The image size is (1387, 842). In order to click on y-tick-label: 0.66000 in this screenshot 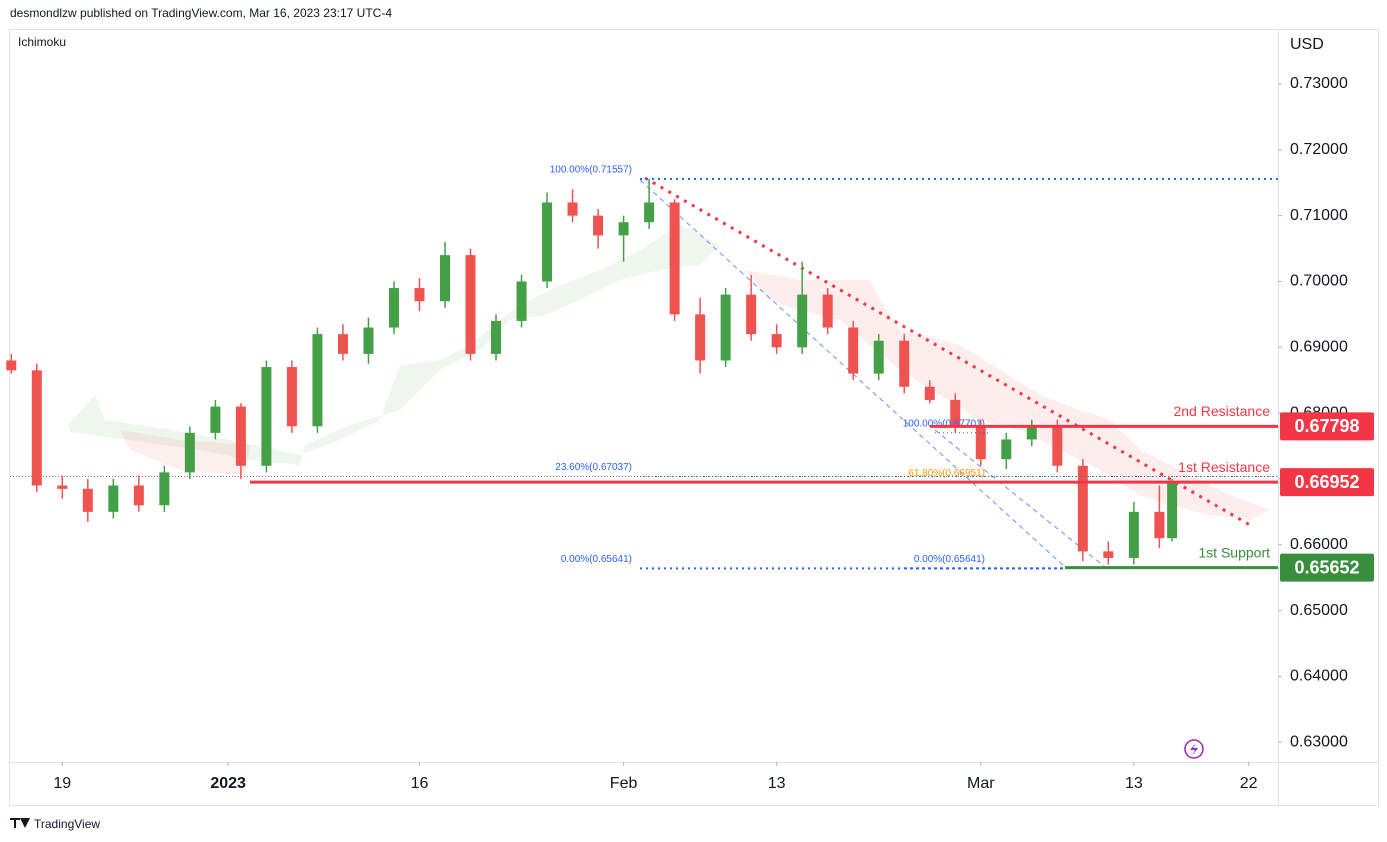, I will do `click(1319, 544)`.